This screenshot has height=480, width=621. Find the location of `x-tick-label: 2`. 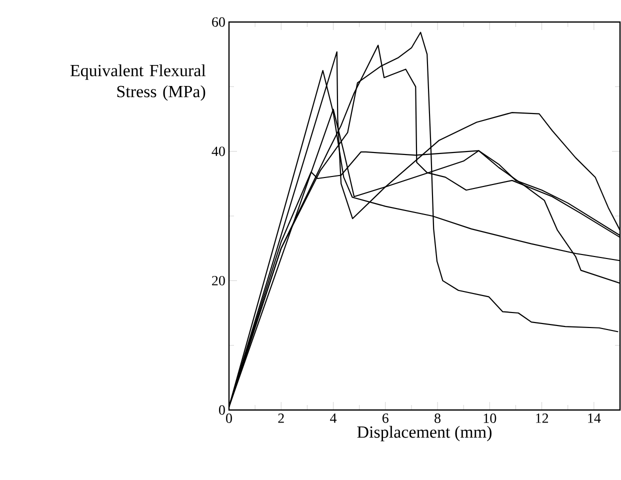

x-tick-label: 2 is located at coordinates (281, 418).